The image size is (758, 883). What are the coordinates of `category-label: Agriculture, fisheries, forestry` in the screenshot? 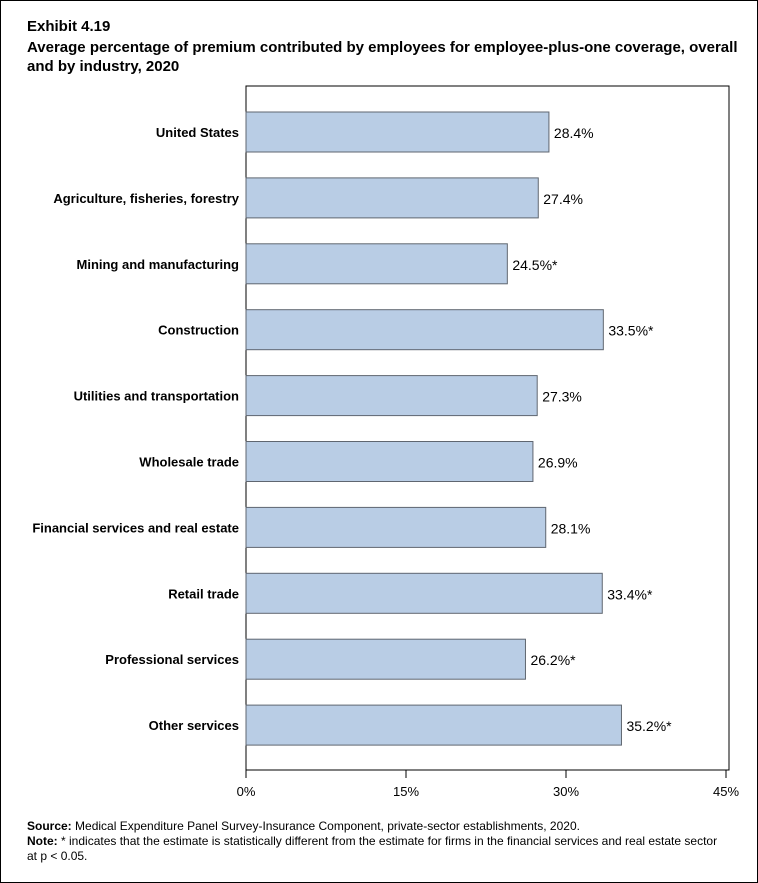 It's located at (146, 198).